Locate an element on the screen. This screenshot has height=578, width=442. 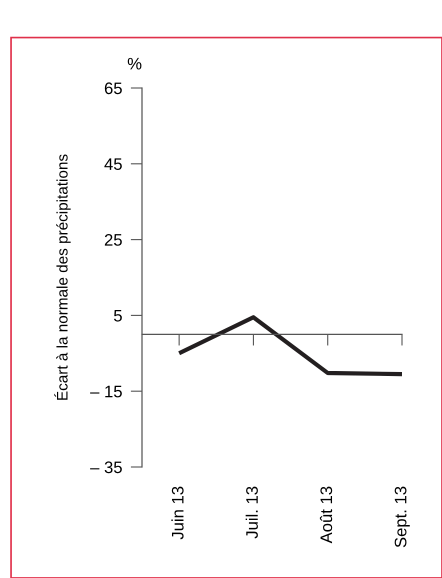
y-tick-label: 25 is located at coordinates (113, 240).